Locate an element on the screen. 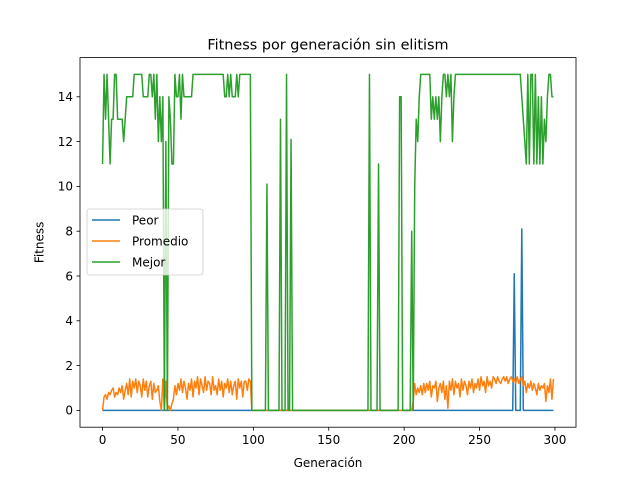  chart-title: Fitness por generación sin elitism is located at coordinates (327, 46).